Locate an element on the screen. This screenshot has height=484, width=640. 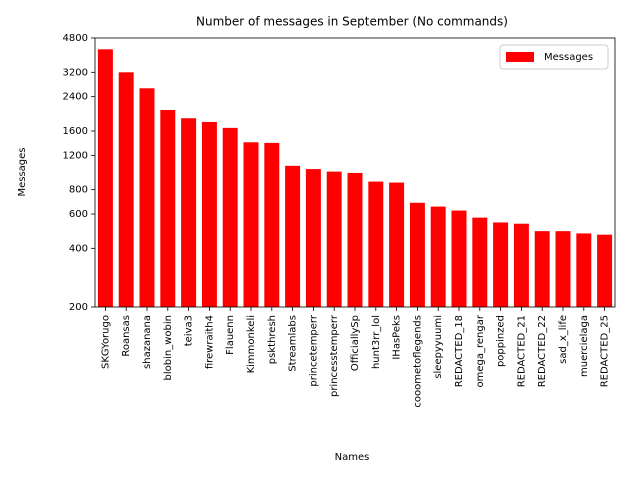
x-tick-label: REDACTED_21 is located at coordinates (521, 351).